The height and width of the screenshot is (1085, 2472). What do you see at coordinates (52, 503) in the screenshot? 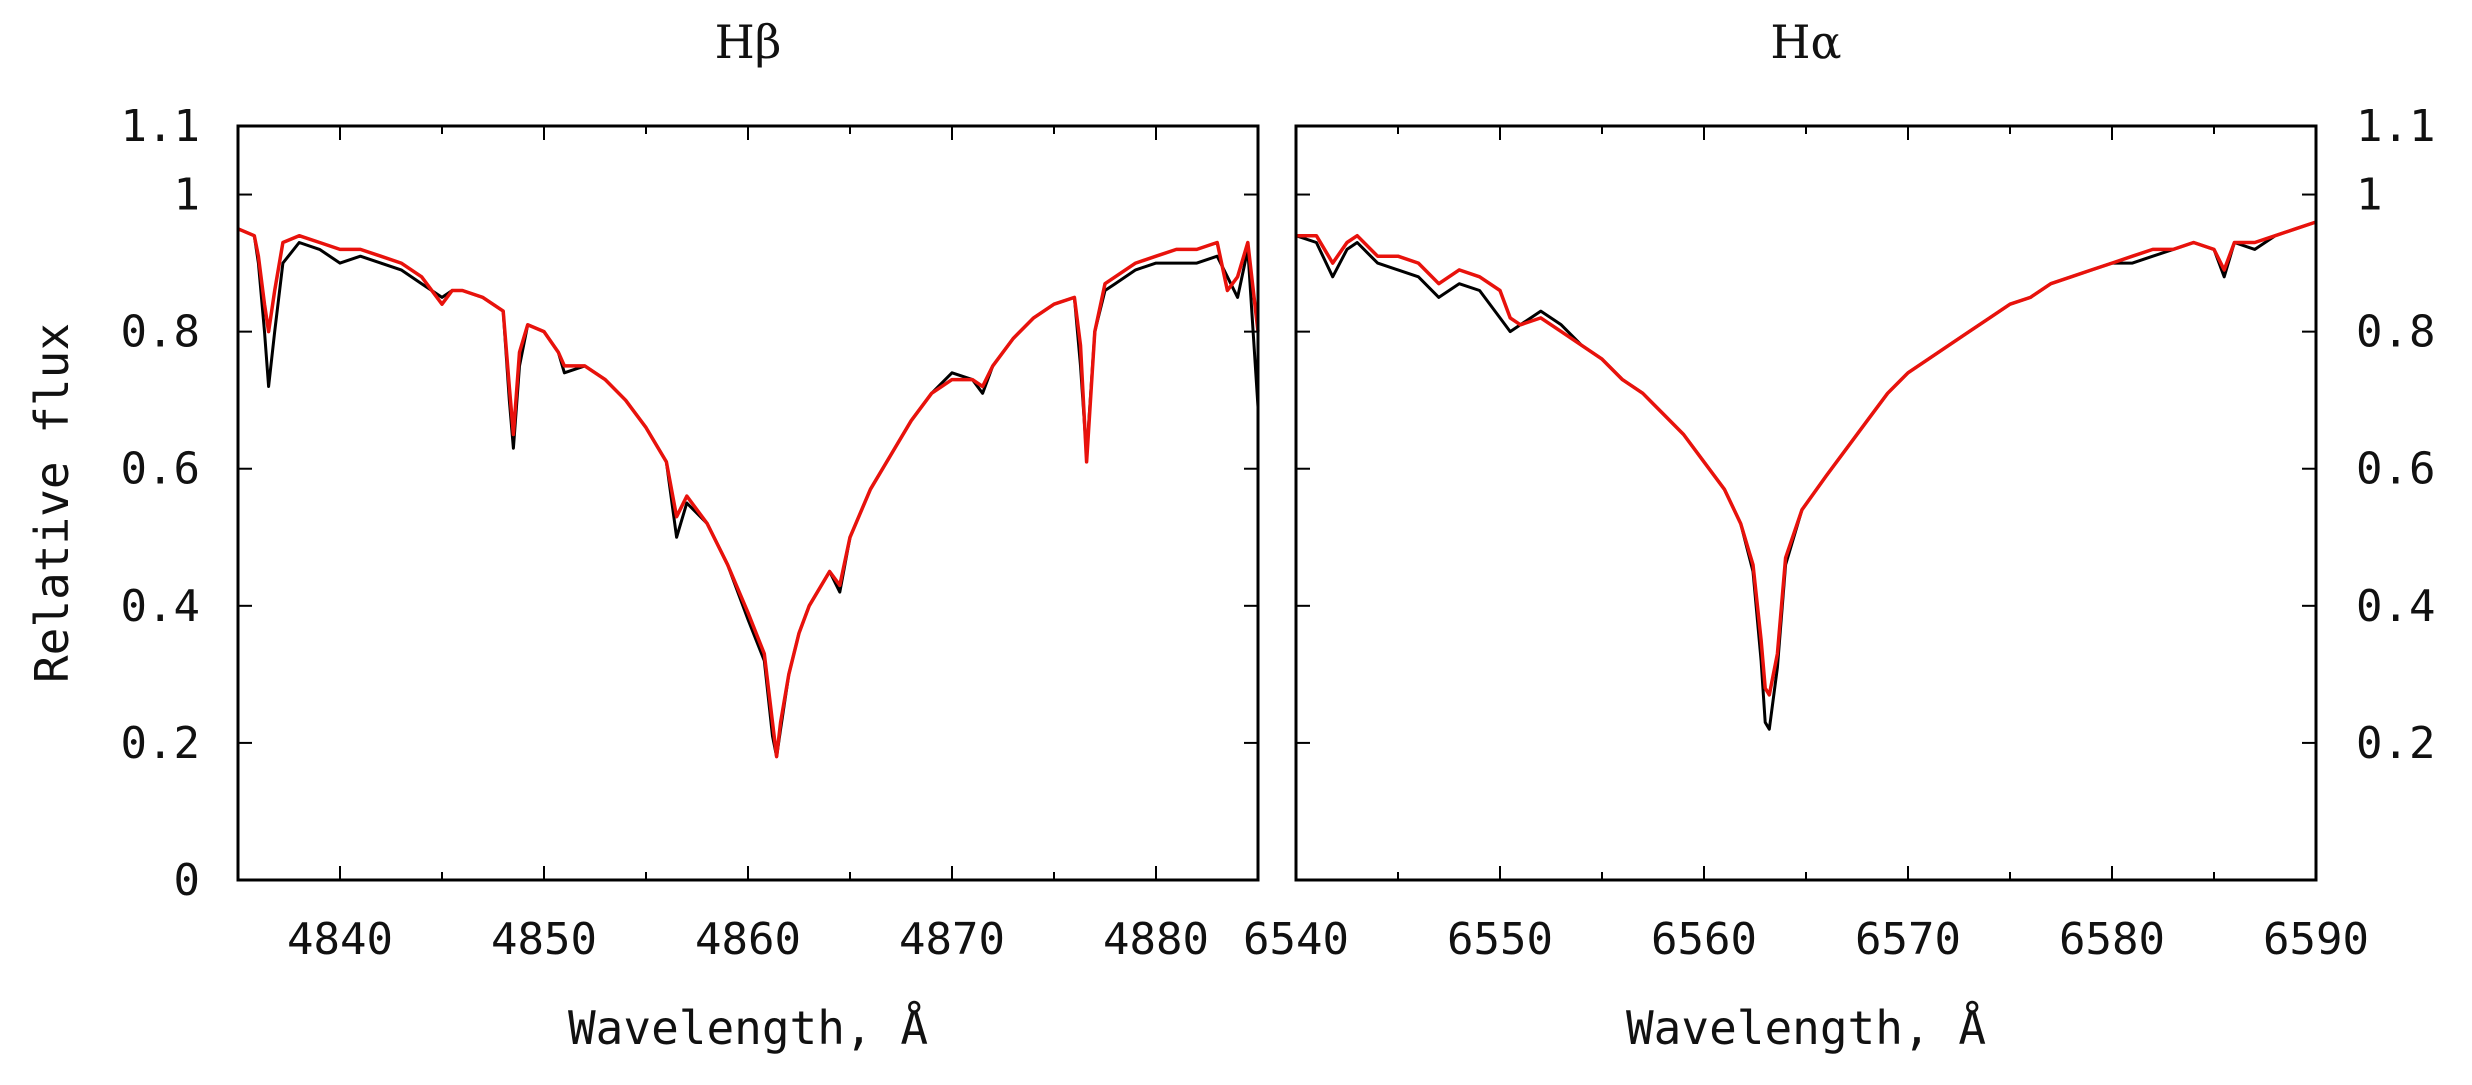
I see `y-axis-label: Relative flux` at bounding box center [52, 503].